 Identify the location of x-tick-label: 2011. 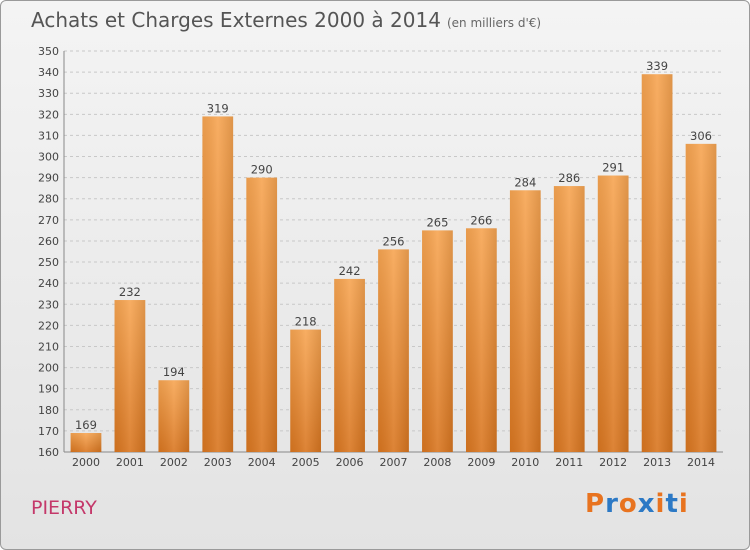
(569, 462).